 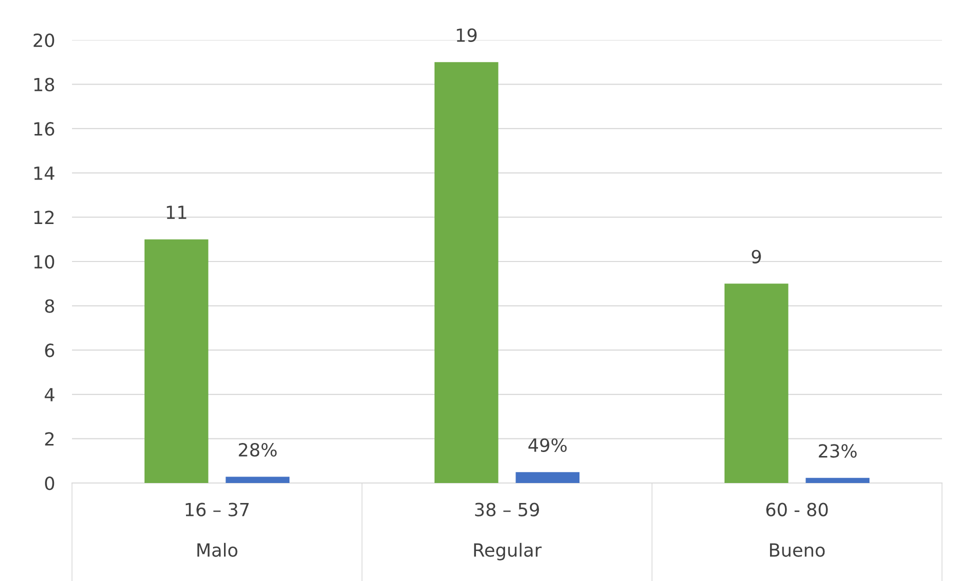 What do you see at coordinates (837, 451) in the screenshot?
I see `data-label: 23%` at bounding box center [837, 451].